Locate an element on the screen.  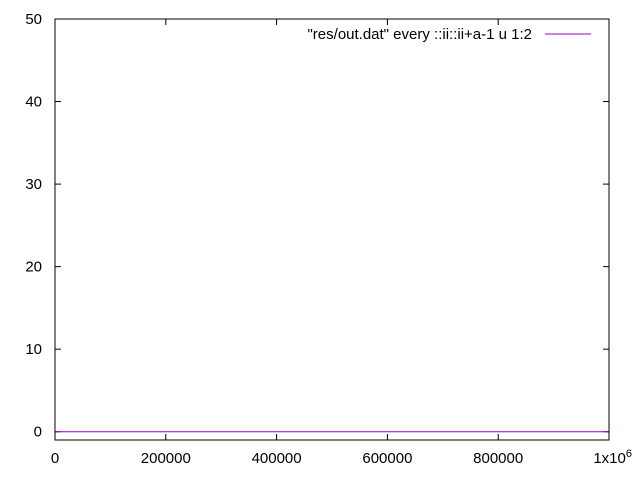
y-tick-label: 20 is located at coordinates (33, 267).